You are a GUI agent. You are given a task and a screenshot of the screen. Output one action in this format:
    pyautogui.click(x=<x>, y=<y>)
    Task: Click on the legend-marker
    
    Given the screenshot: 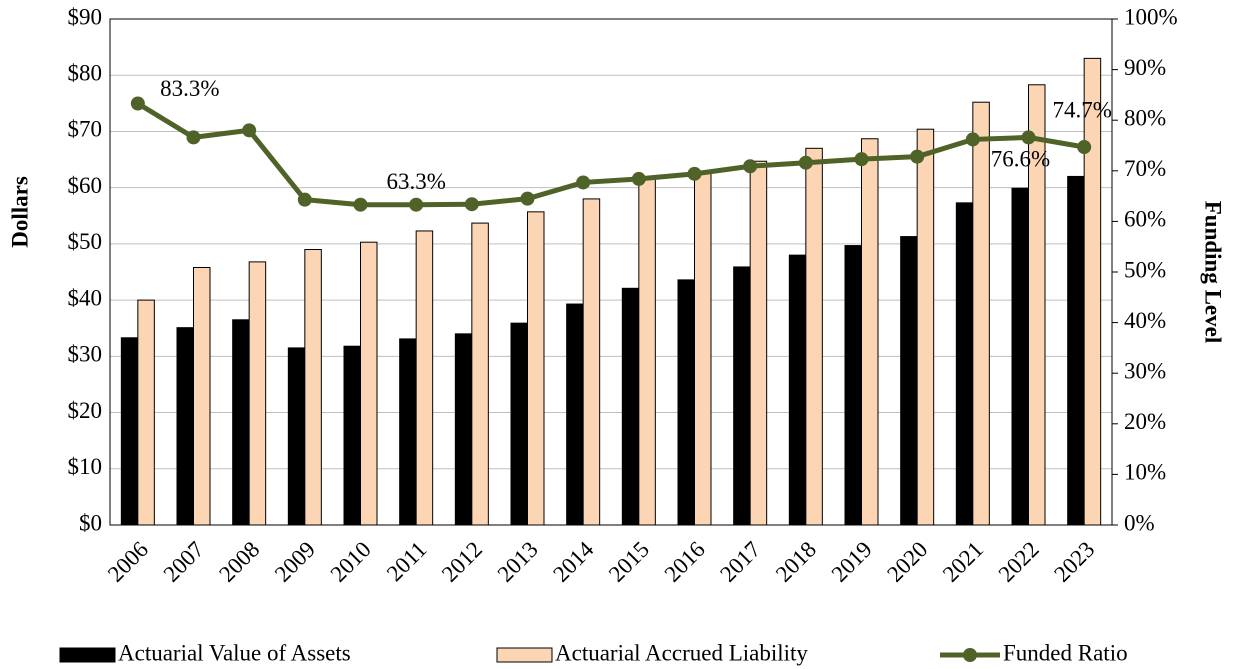 What is the action you would take?
    pyautogui.click(x=970, y=655)
    